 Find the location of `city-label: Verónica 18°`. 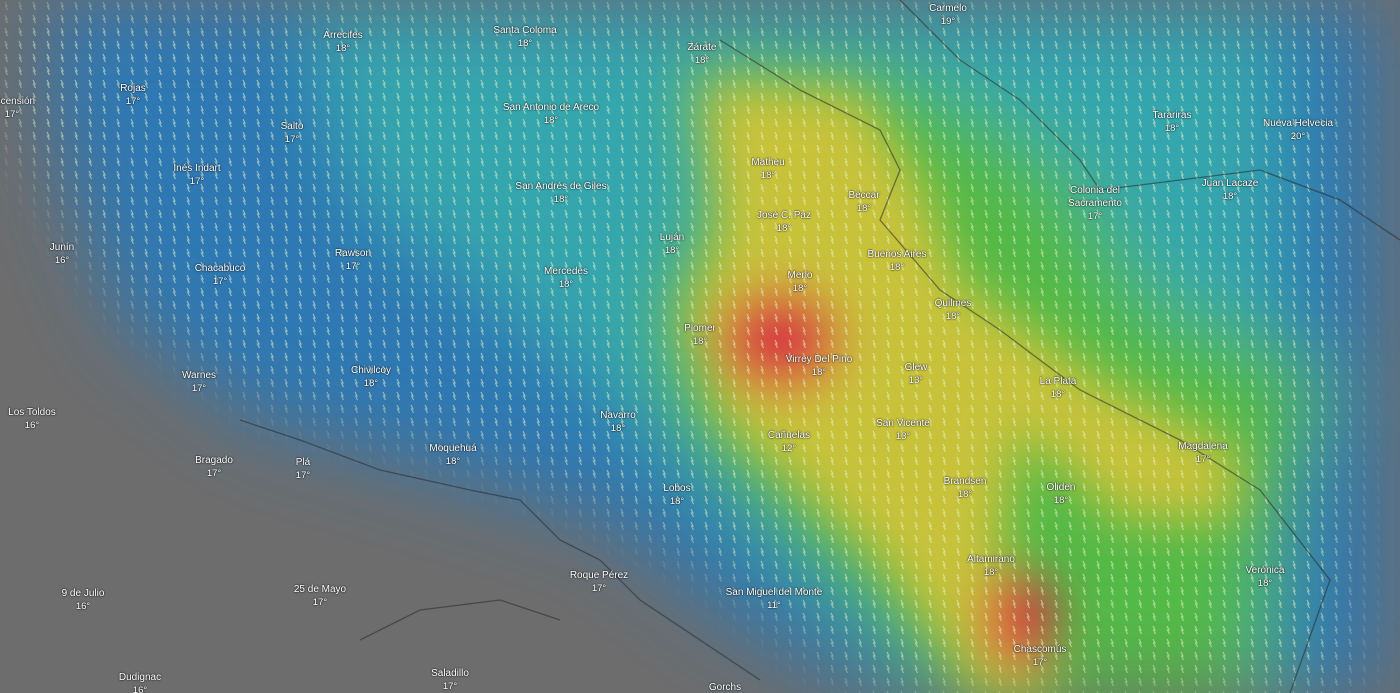

city-label: Verónica 18° is located at coordinates (1265, 577).